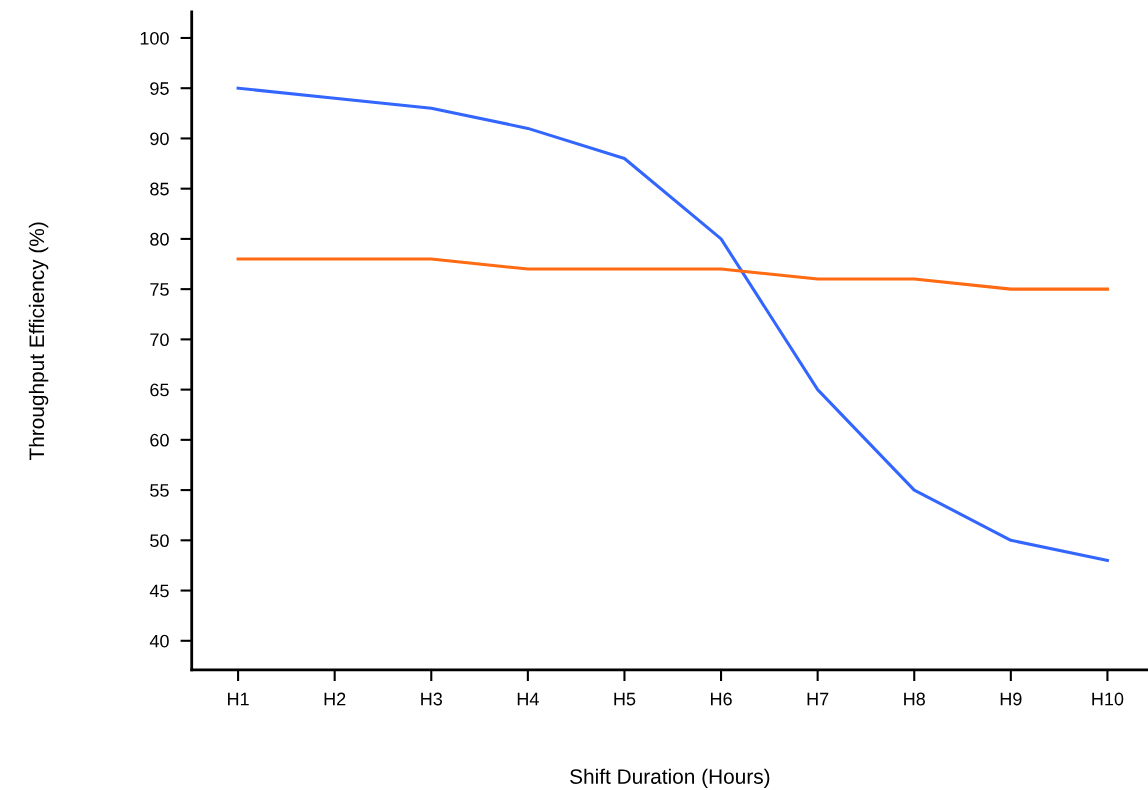  What do you see at coordinates (38, 341) in the screenshot?
I see `y-axis-title: Throughput Efficiency (%)` at bounding box center [38, 341].